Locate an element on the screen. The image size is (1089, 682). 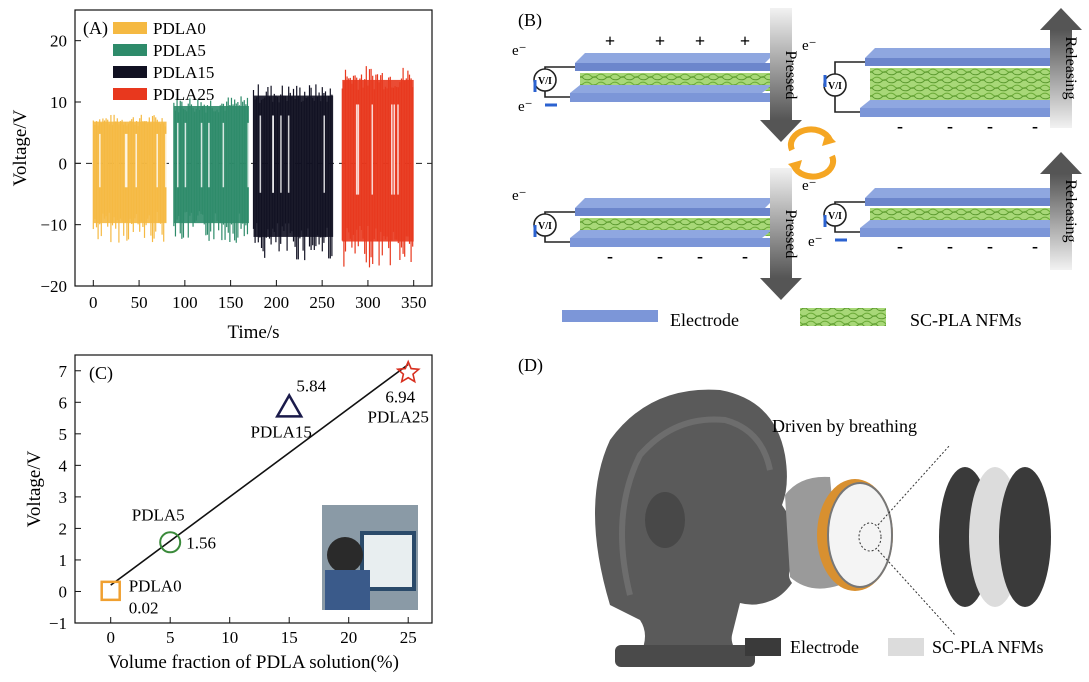
releasing-arrow-bottom: Releasing is located at coordinates (1061, 211).